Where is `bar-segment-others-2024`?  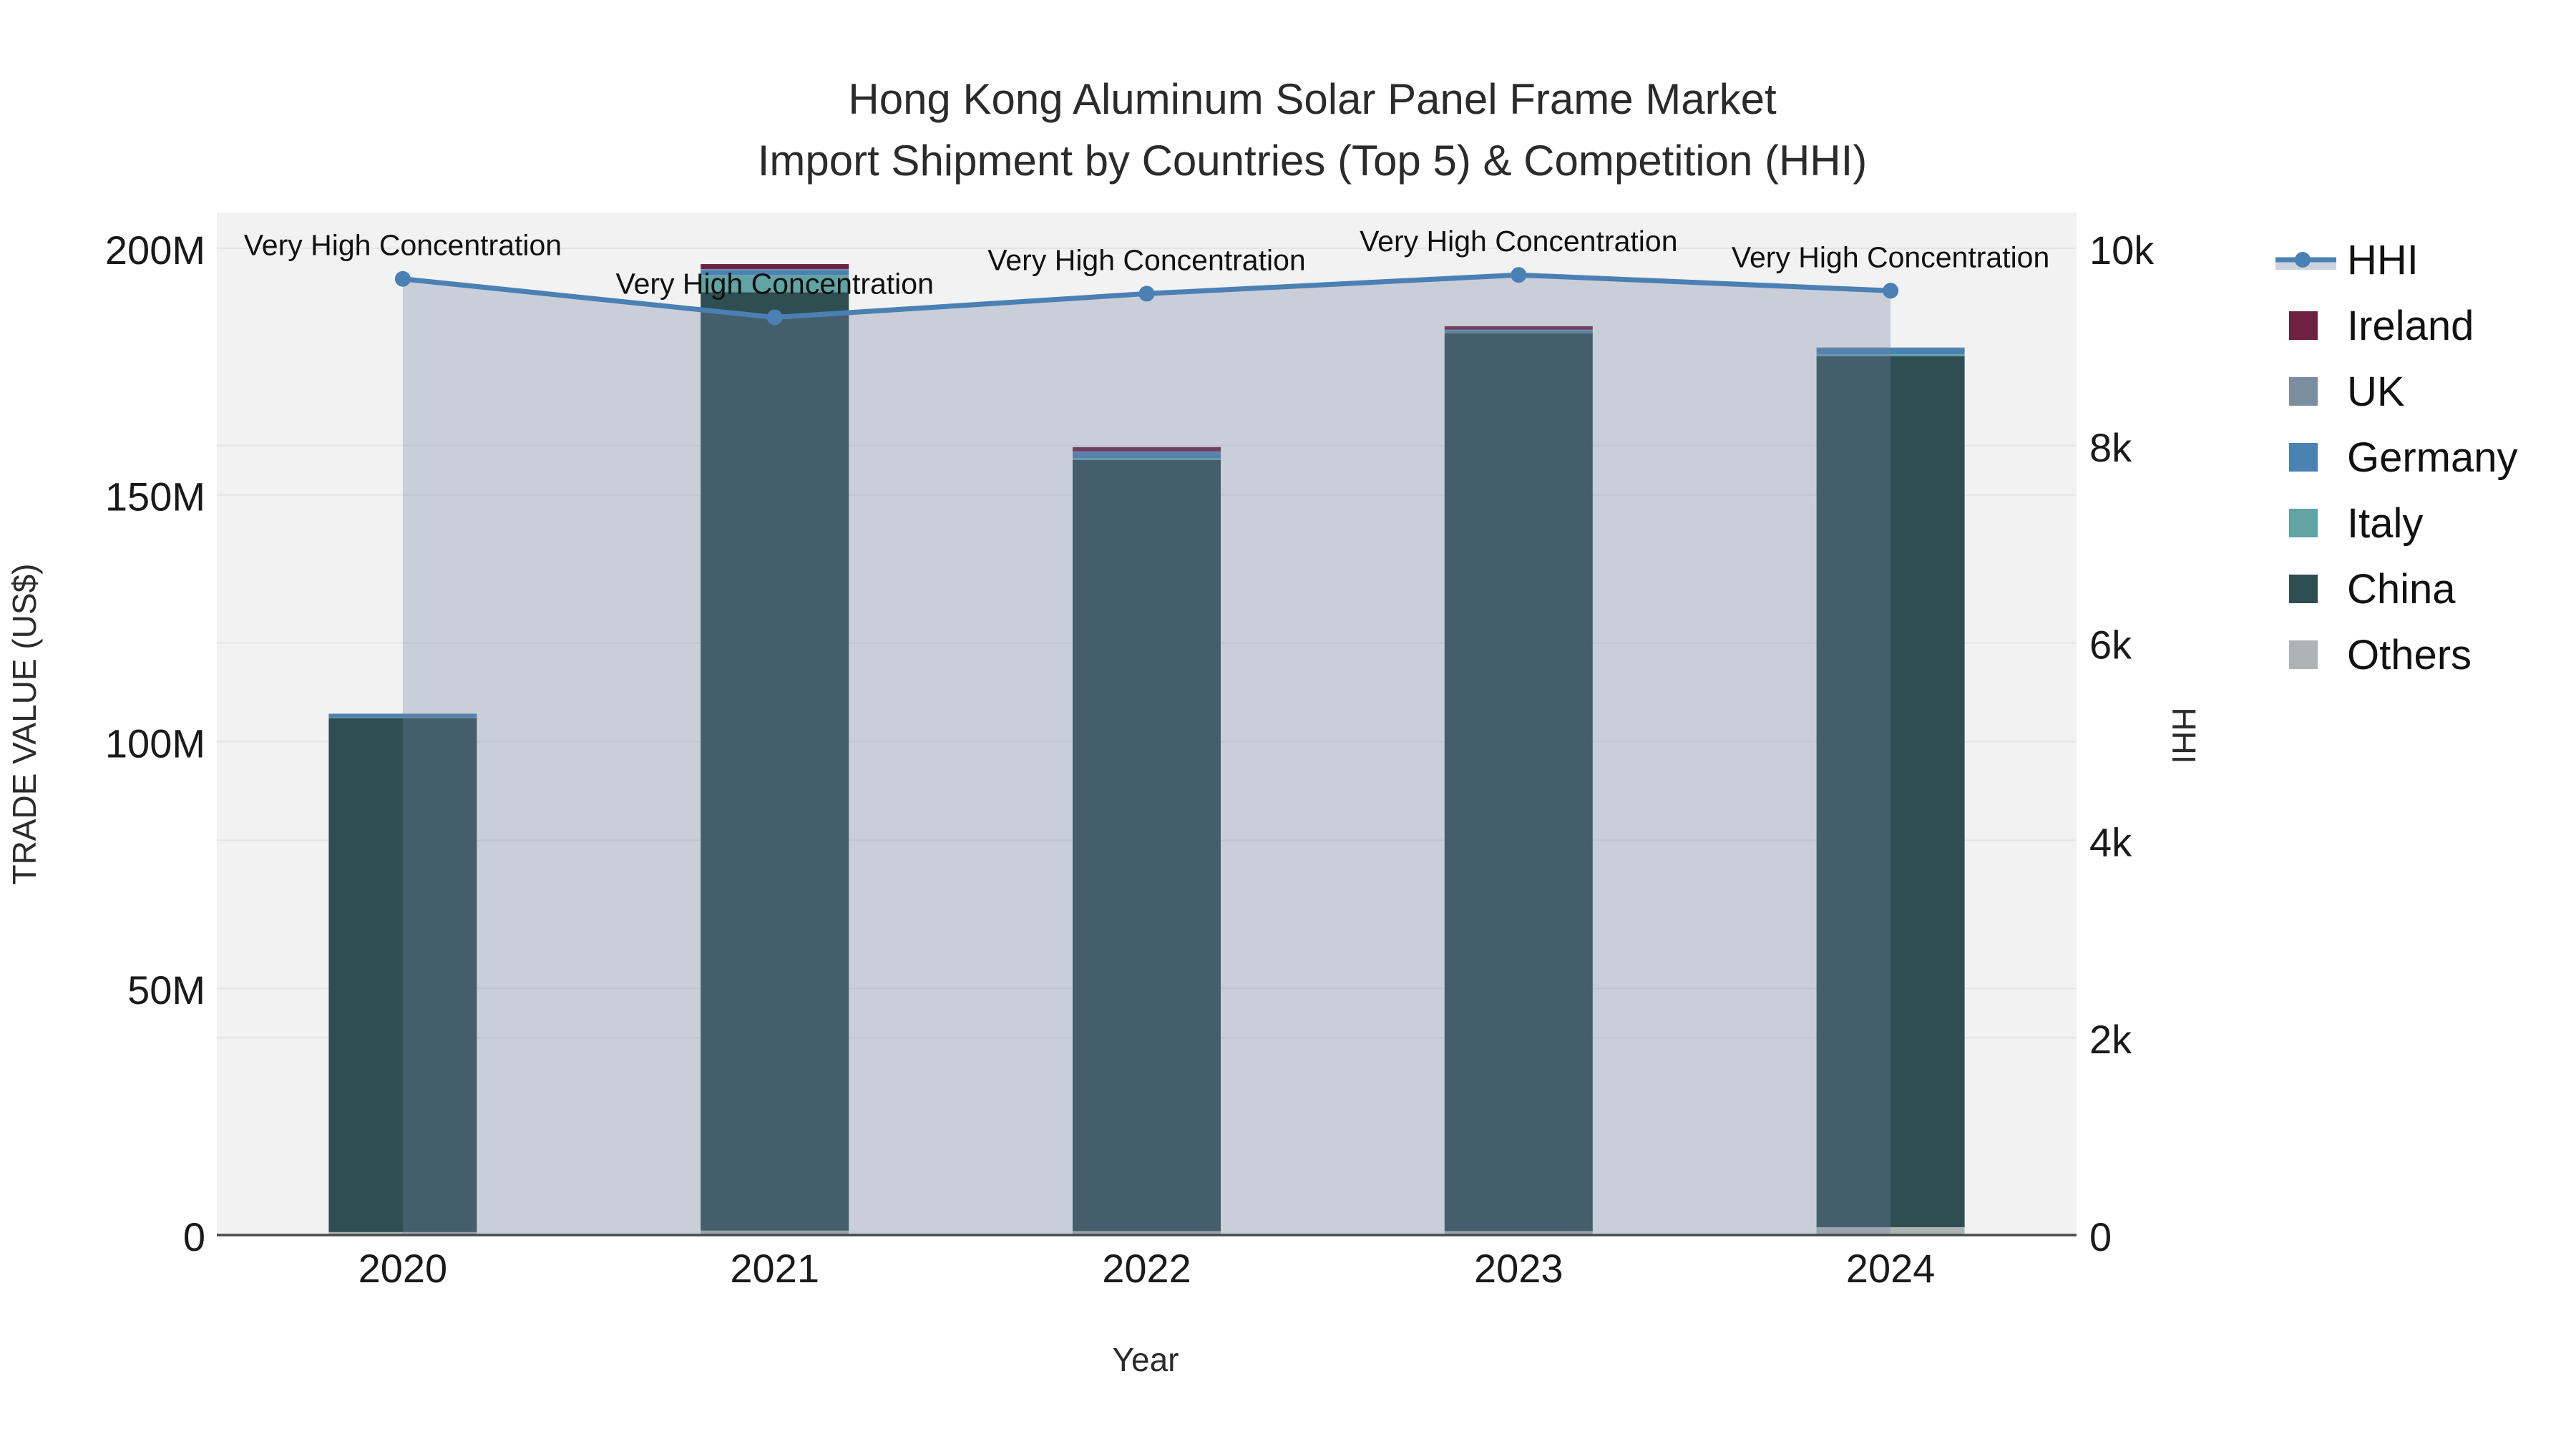
bar-segment-others-2024 is located at coordinates (1890, 1230).